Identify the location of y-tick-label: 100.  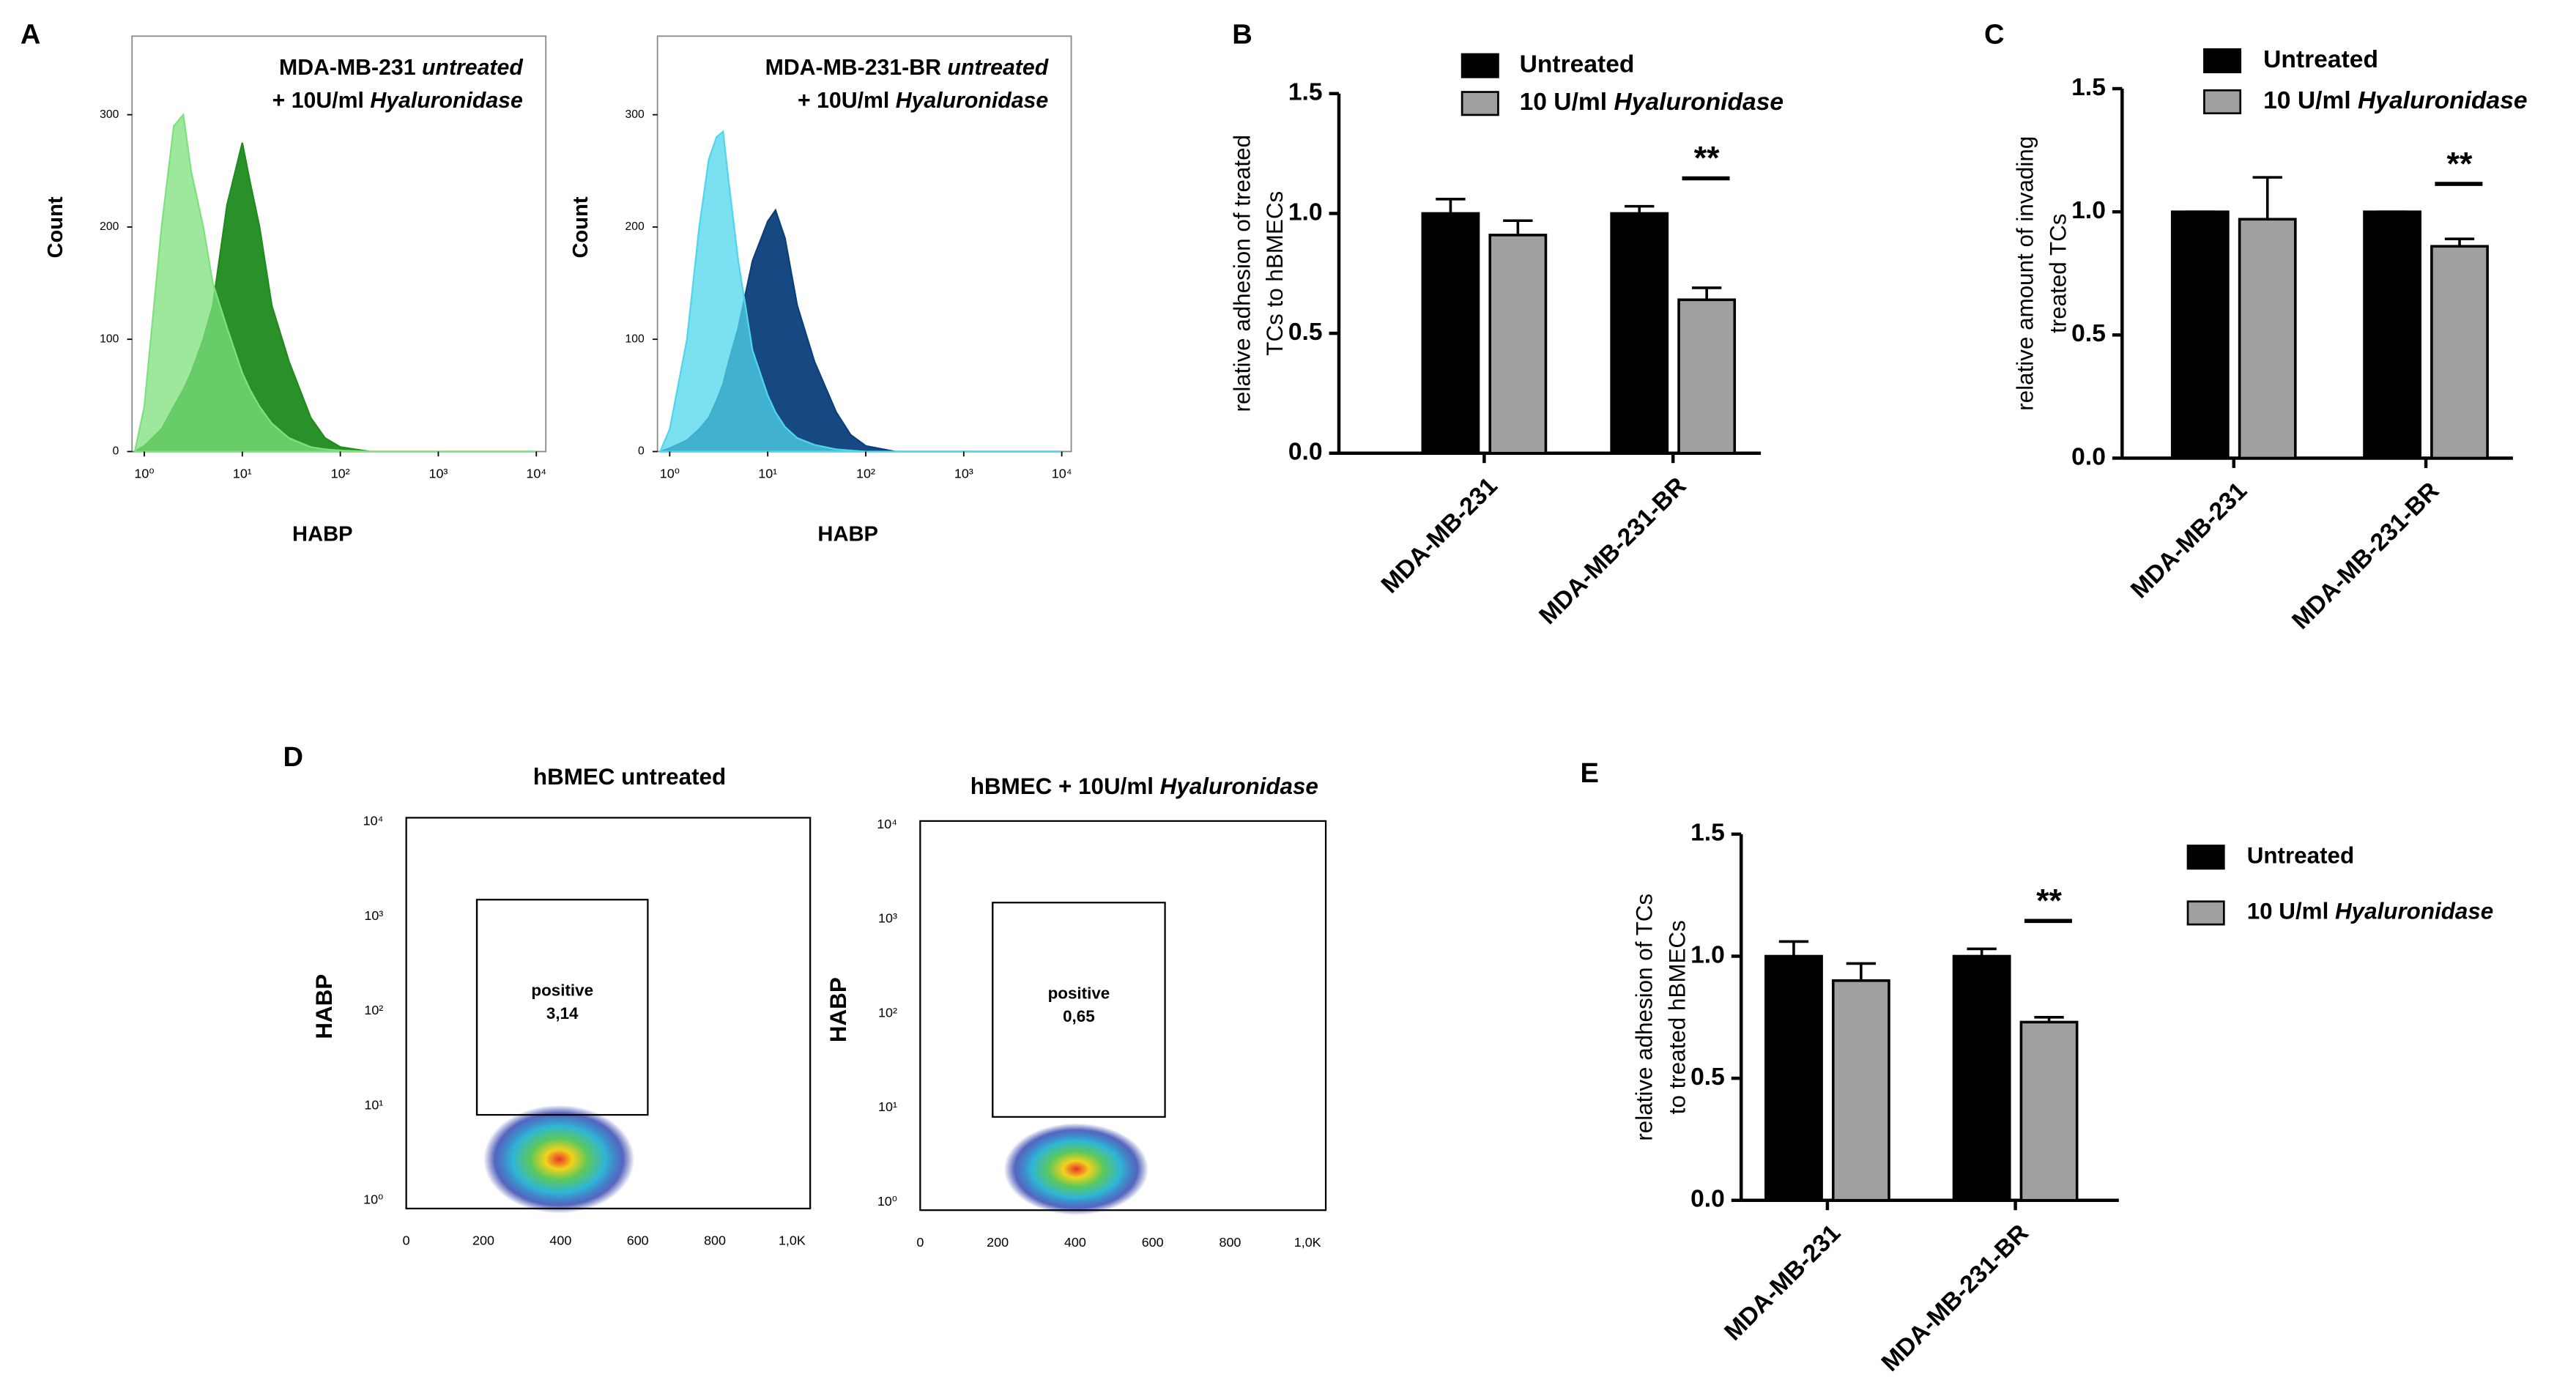
(635, 339).